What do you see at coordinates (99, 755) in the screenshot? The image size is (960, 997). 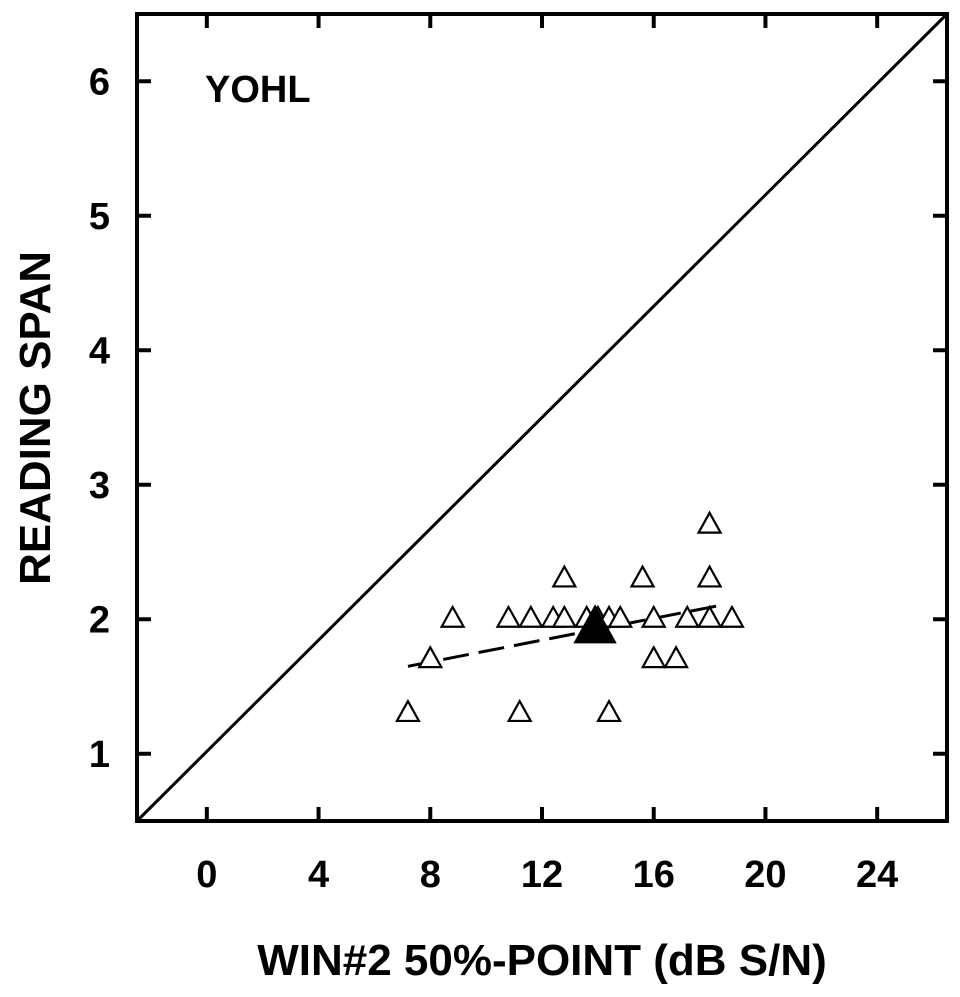 I see `y-tick-label: 1` at bounding box center [99, 755].